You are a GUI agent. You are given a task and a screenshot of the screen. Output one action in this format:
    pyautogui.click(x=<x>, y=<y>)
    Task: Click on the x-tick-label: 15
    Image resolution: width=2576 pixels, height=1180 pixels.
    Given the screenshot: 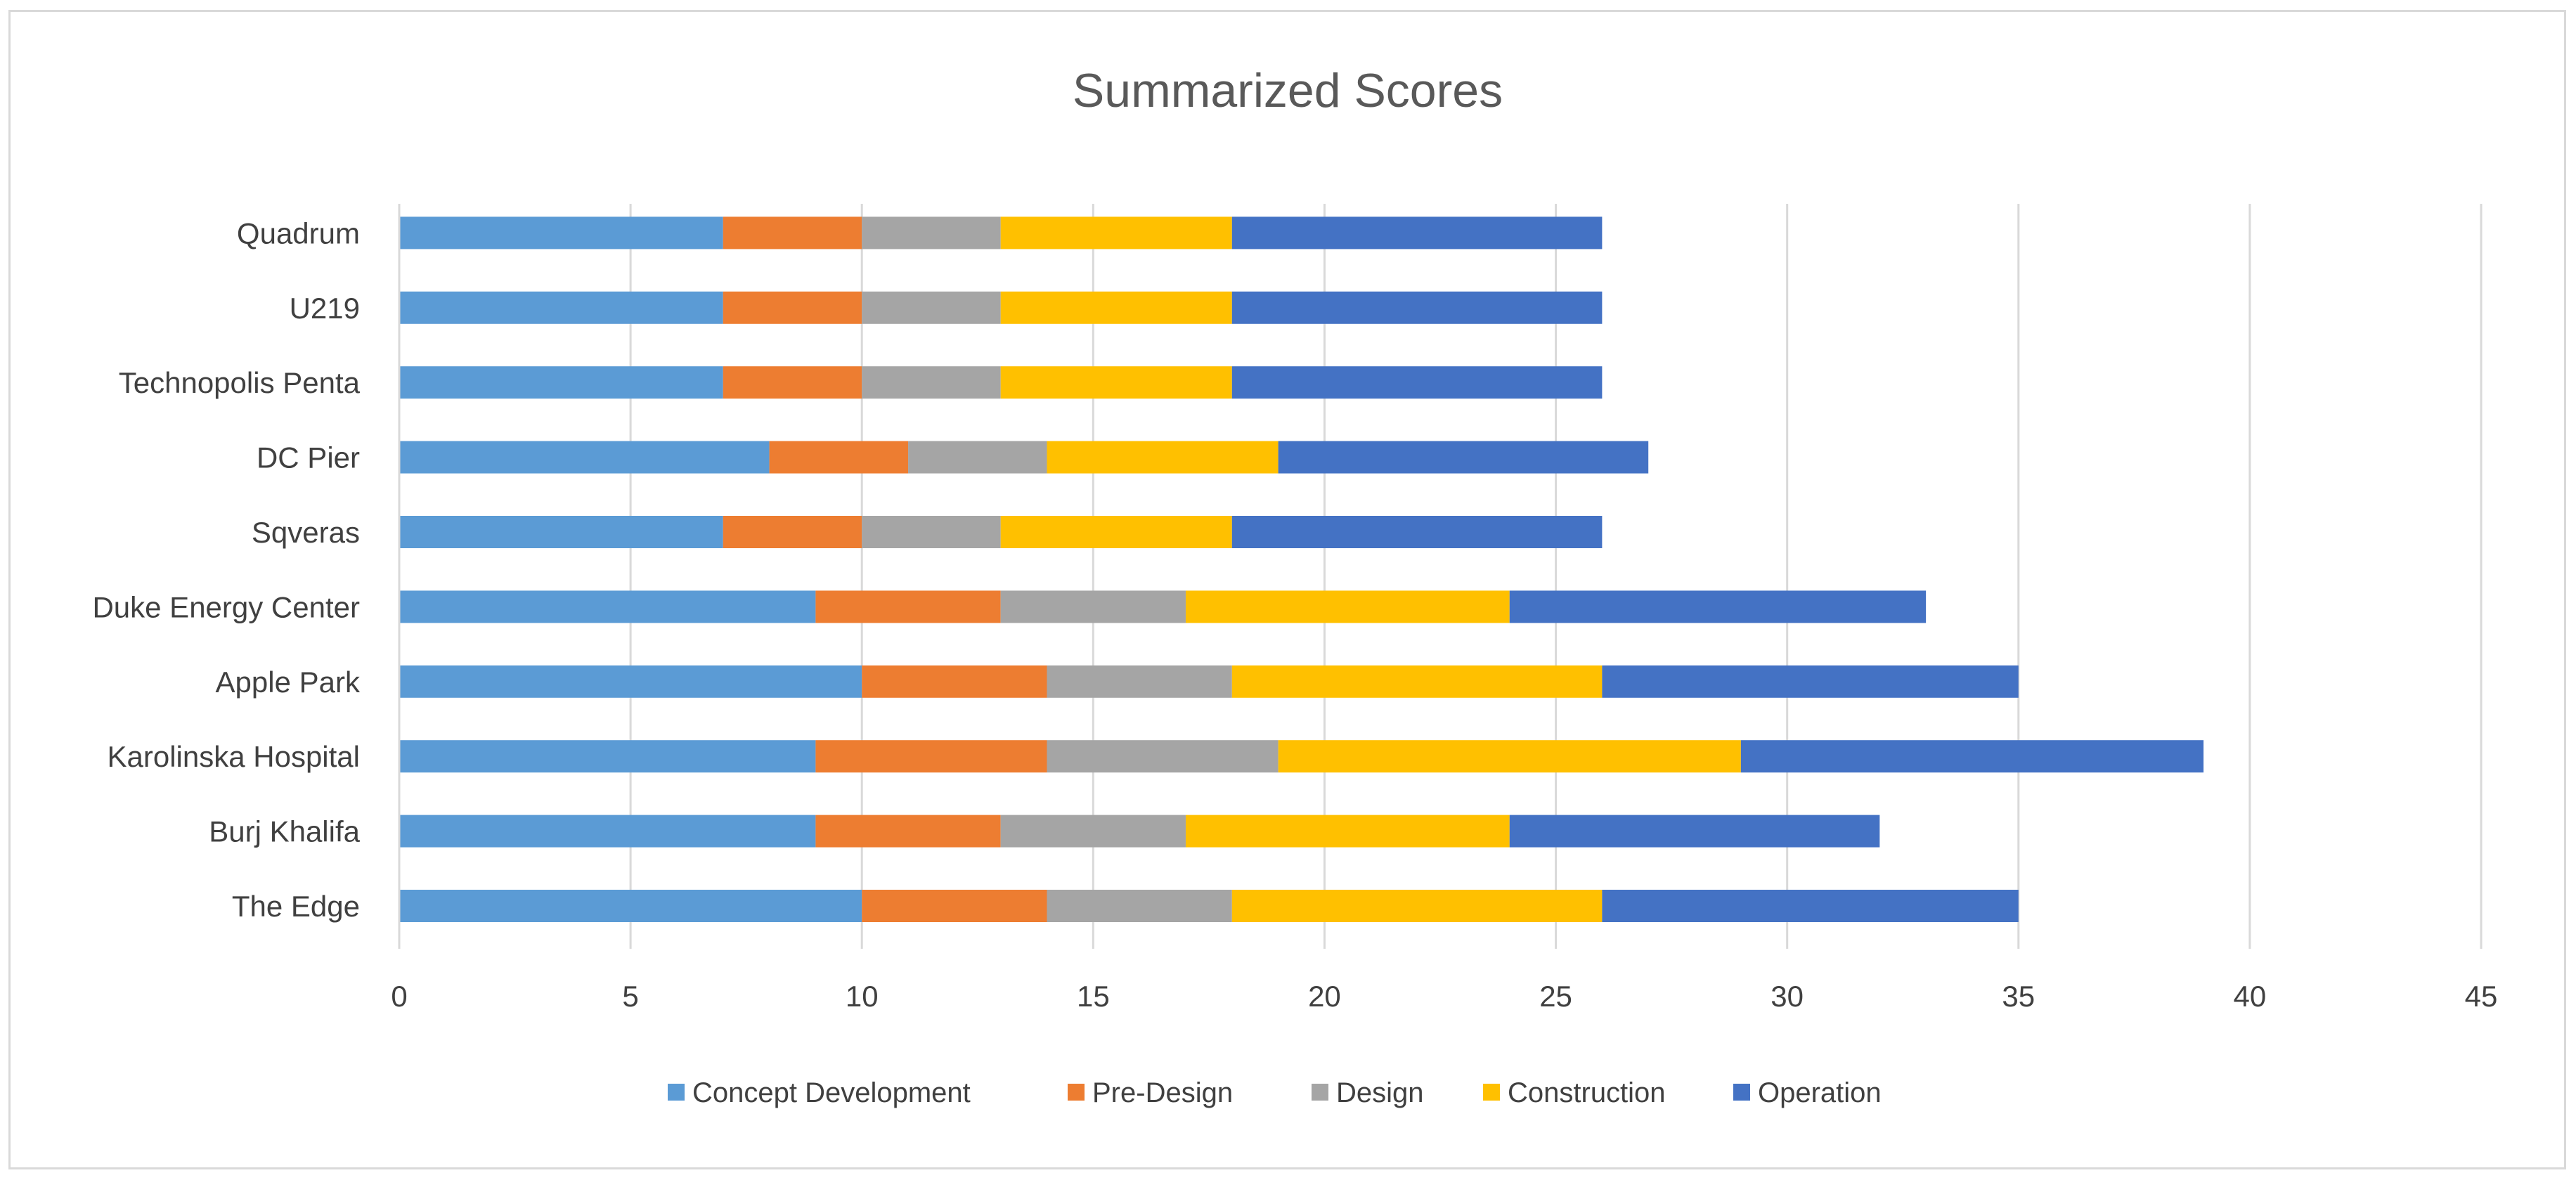 What is the action you would take?
    pyautogui.click(x=1093, y=996)
    